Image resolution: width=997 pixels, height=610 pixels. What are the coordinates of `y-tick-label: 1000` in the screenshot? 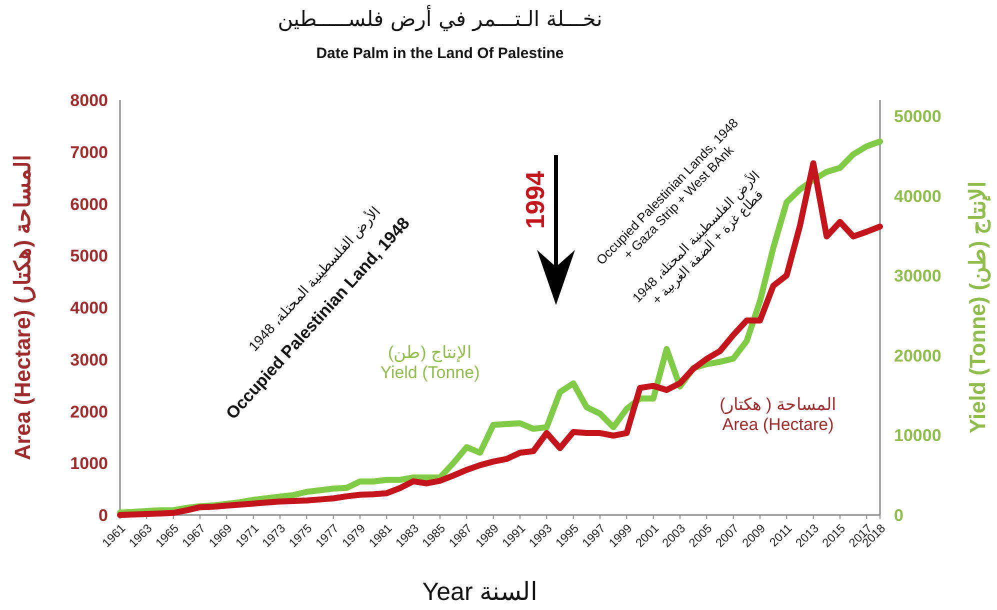 It's located at (89, 464).